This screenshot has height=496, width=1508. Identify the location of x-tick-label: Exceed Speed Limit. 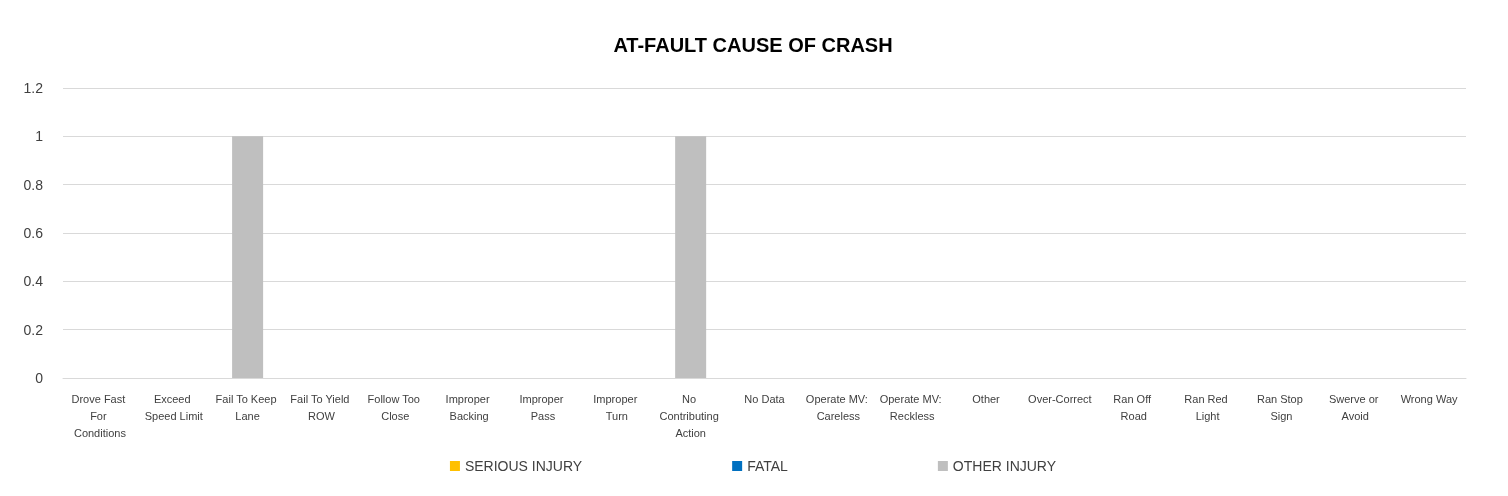
(173, 407).